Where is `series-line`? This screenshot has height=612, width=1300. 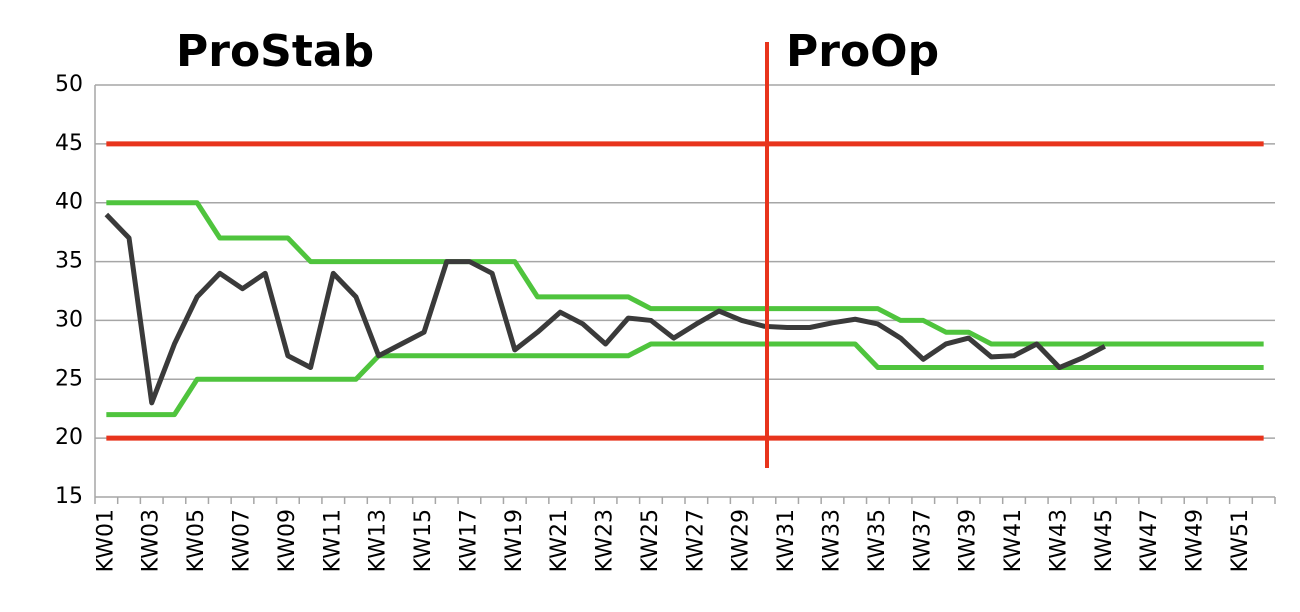
series-line is located at coordinates (685, 379).